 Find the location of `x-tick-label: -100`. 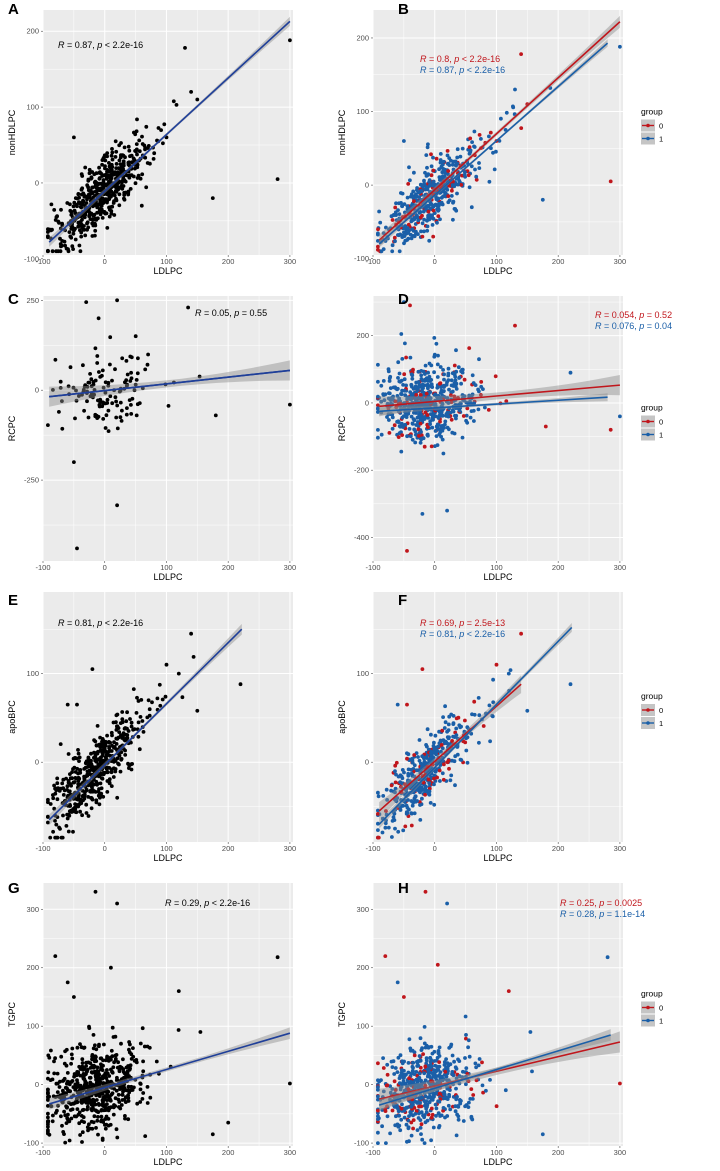

x-tick-label: -100 is located at coordinates (372, 261).